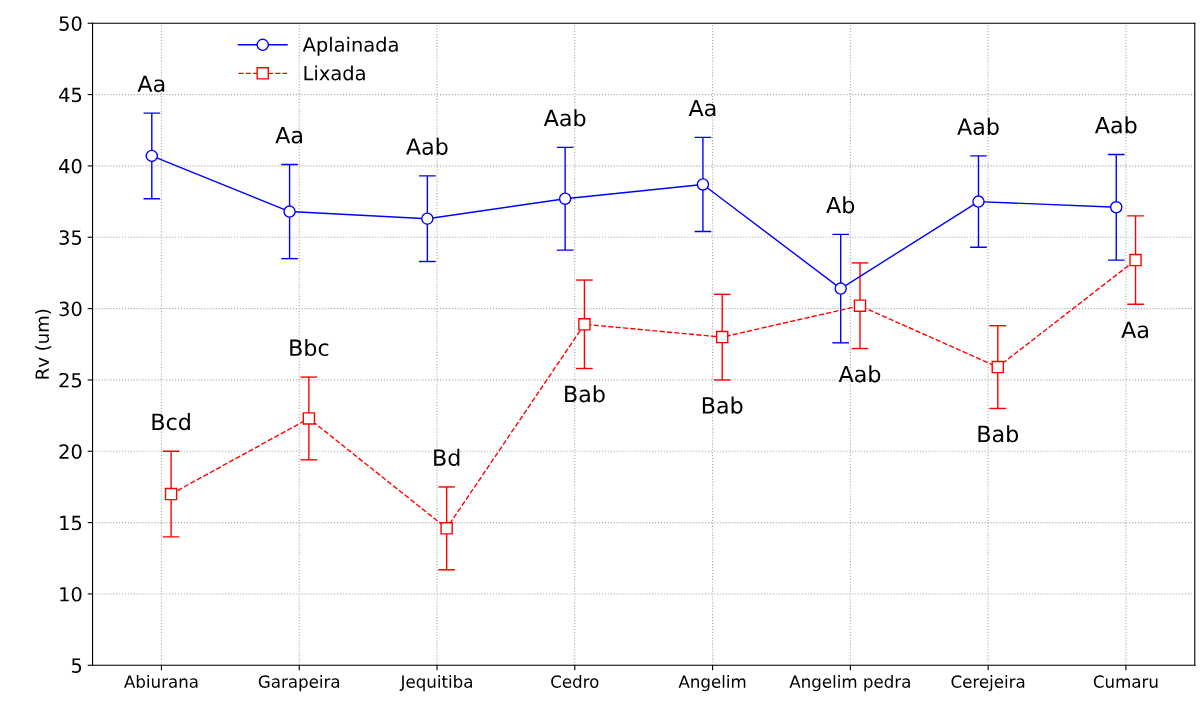  Describe the element at coordinates (350, 46) in the screenshot. I see `legend-label: Aplainada` at that location.